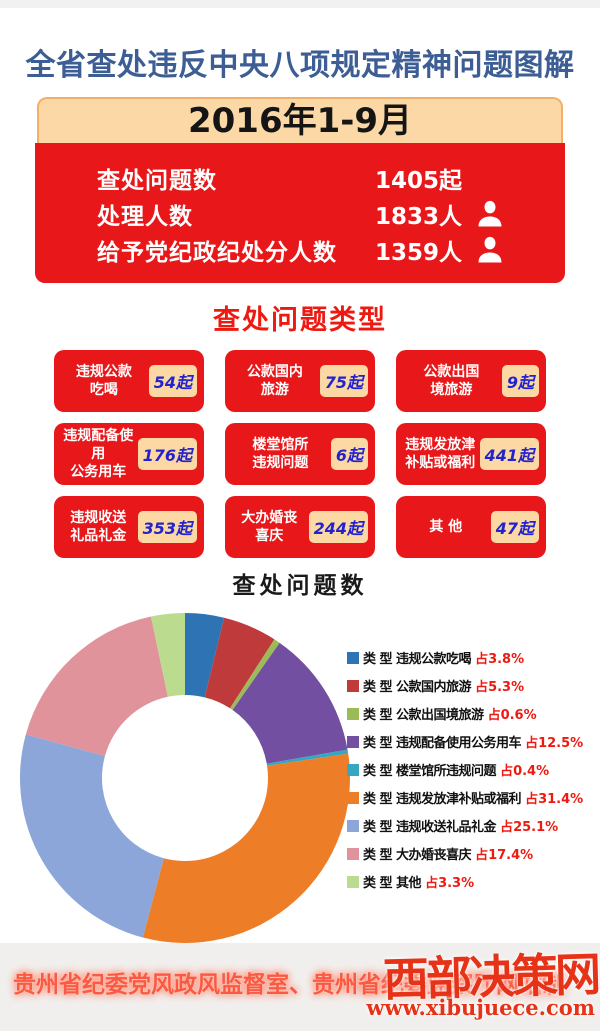  What do you see at coordinates (280, 453) in the screenshot?
I see `category-name: 楼堂馆所 违规问题` at bounding box center [280, 453].